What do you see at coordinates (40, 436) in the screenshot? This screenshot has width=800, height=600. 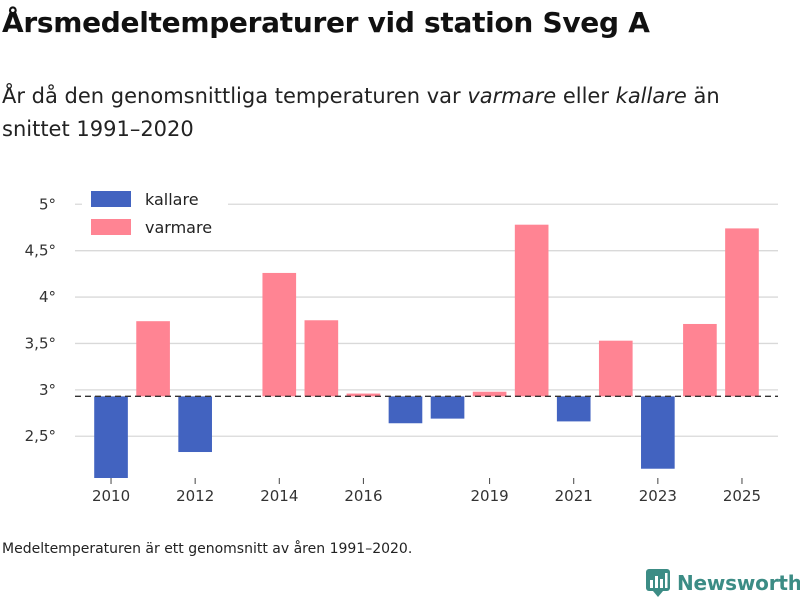 I see `y-tick-label: 2,5°` at bounding box center [40, 436].